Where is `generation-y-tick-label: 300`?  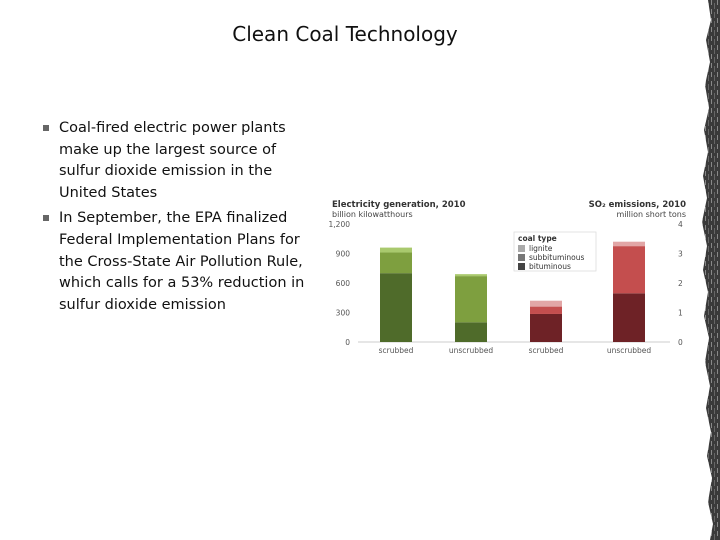 generation-y-tick-label: 300 is located at coordinates (343, 313).